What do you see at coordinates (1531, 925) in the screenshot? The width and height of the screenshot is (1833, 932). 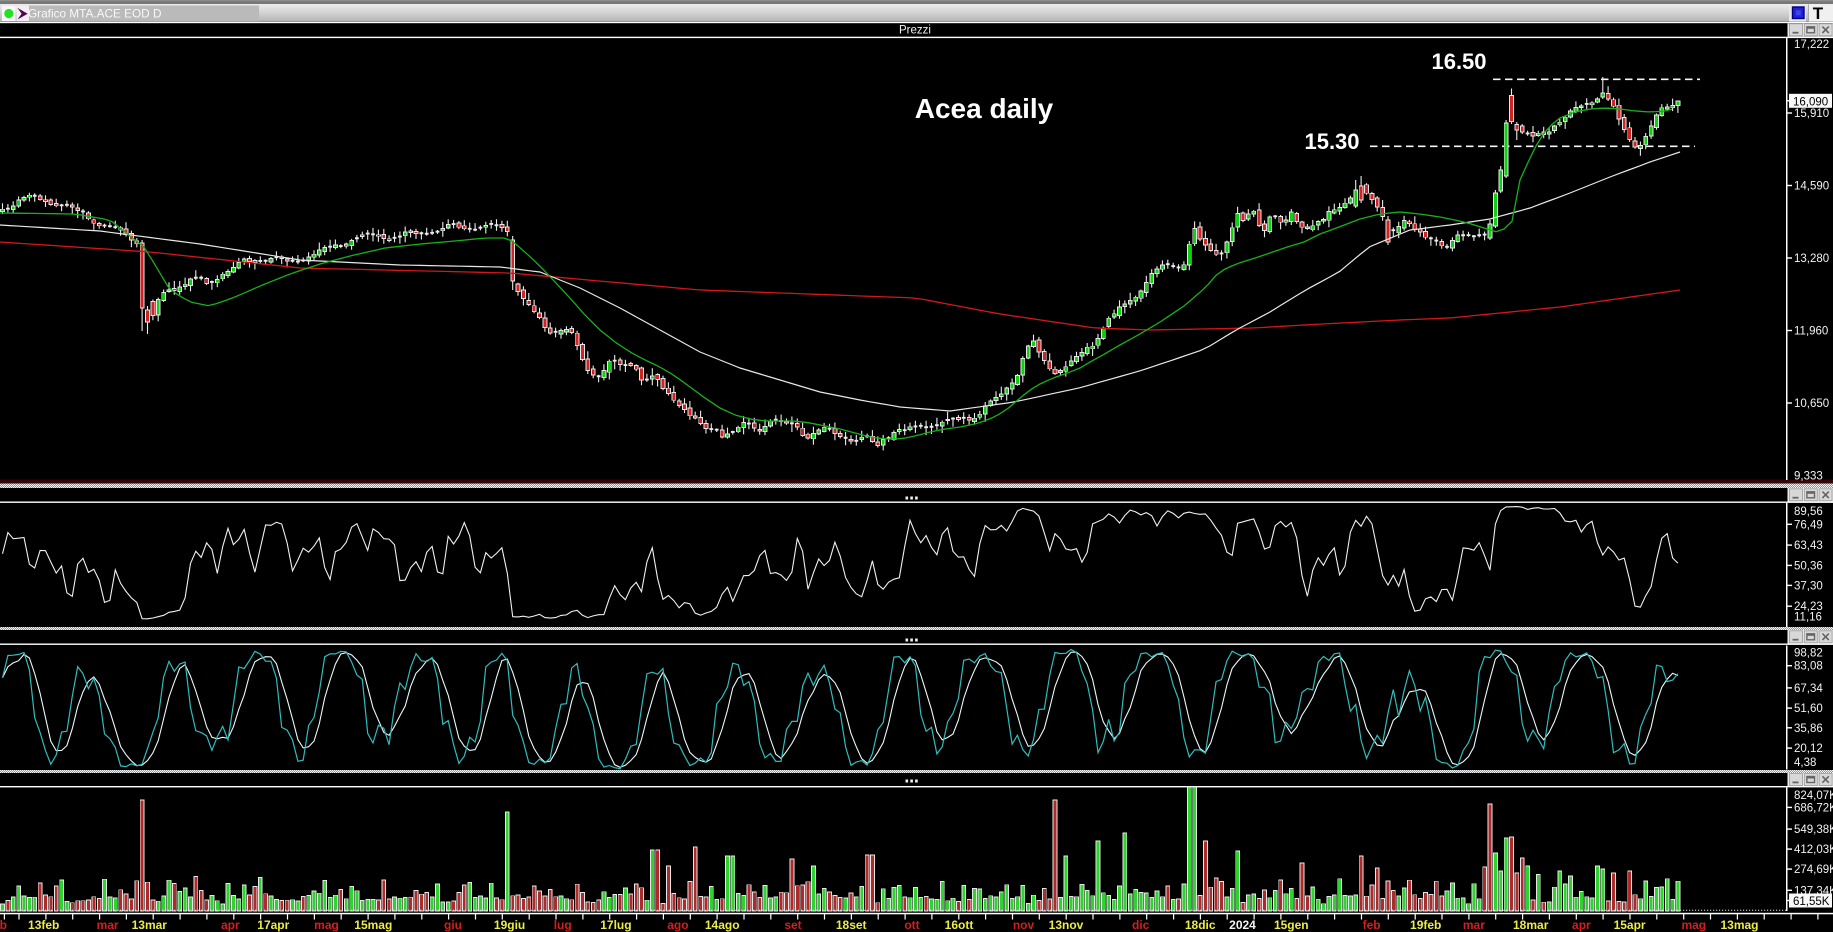 I see `svg-text: 18mar` at bounding box center [1531, 925].